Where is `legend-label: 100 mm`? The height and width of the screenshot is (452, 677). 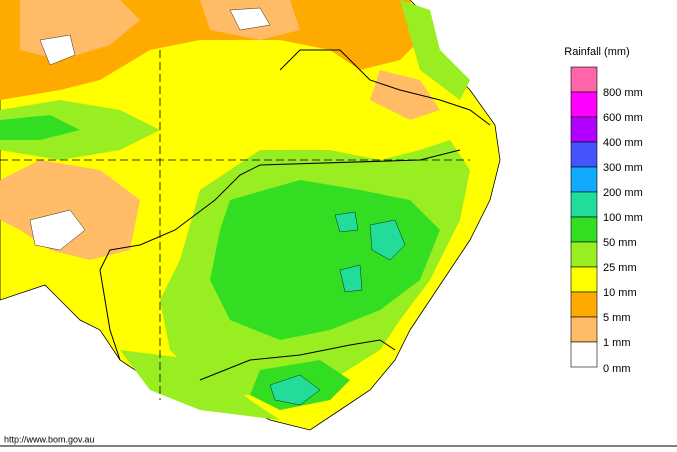 legend-label: 100 mm is located at coordinates (623, 218).